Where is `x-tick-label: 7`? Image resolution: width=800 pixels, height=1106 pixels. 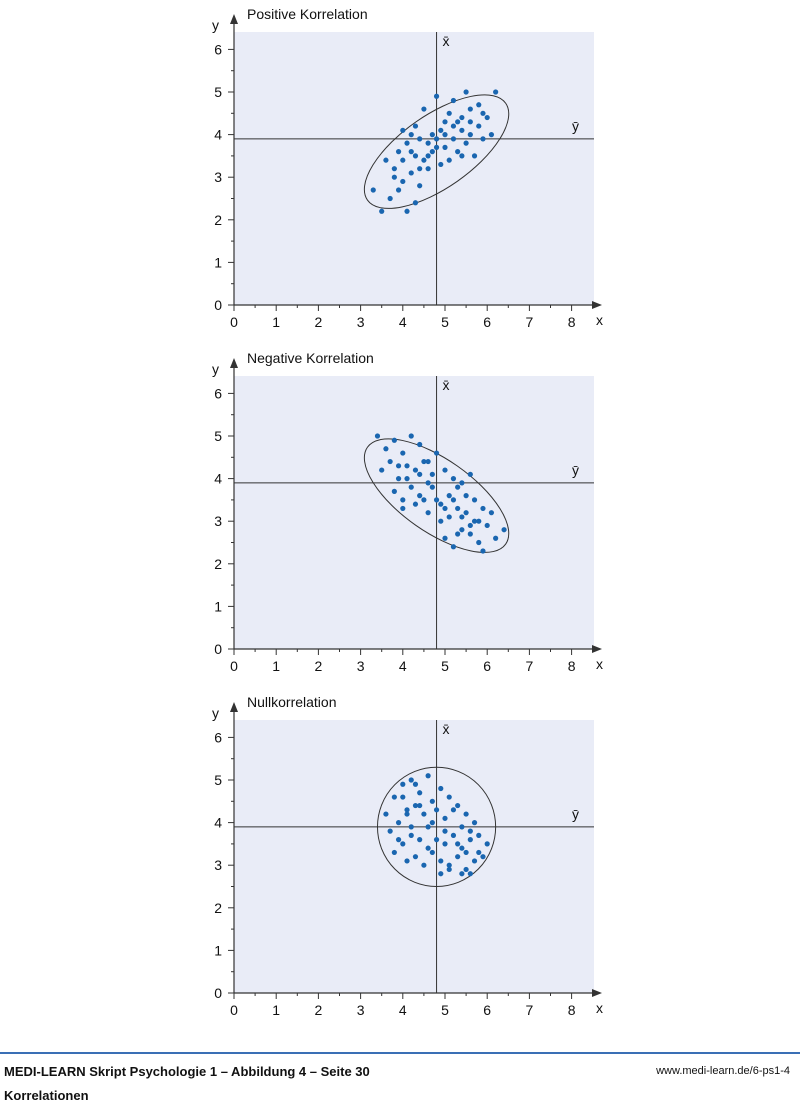
x-tick-label: 7 is located at coordinates (530, 322).